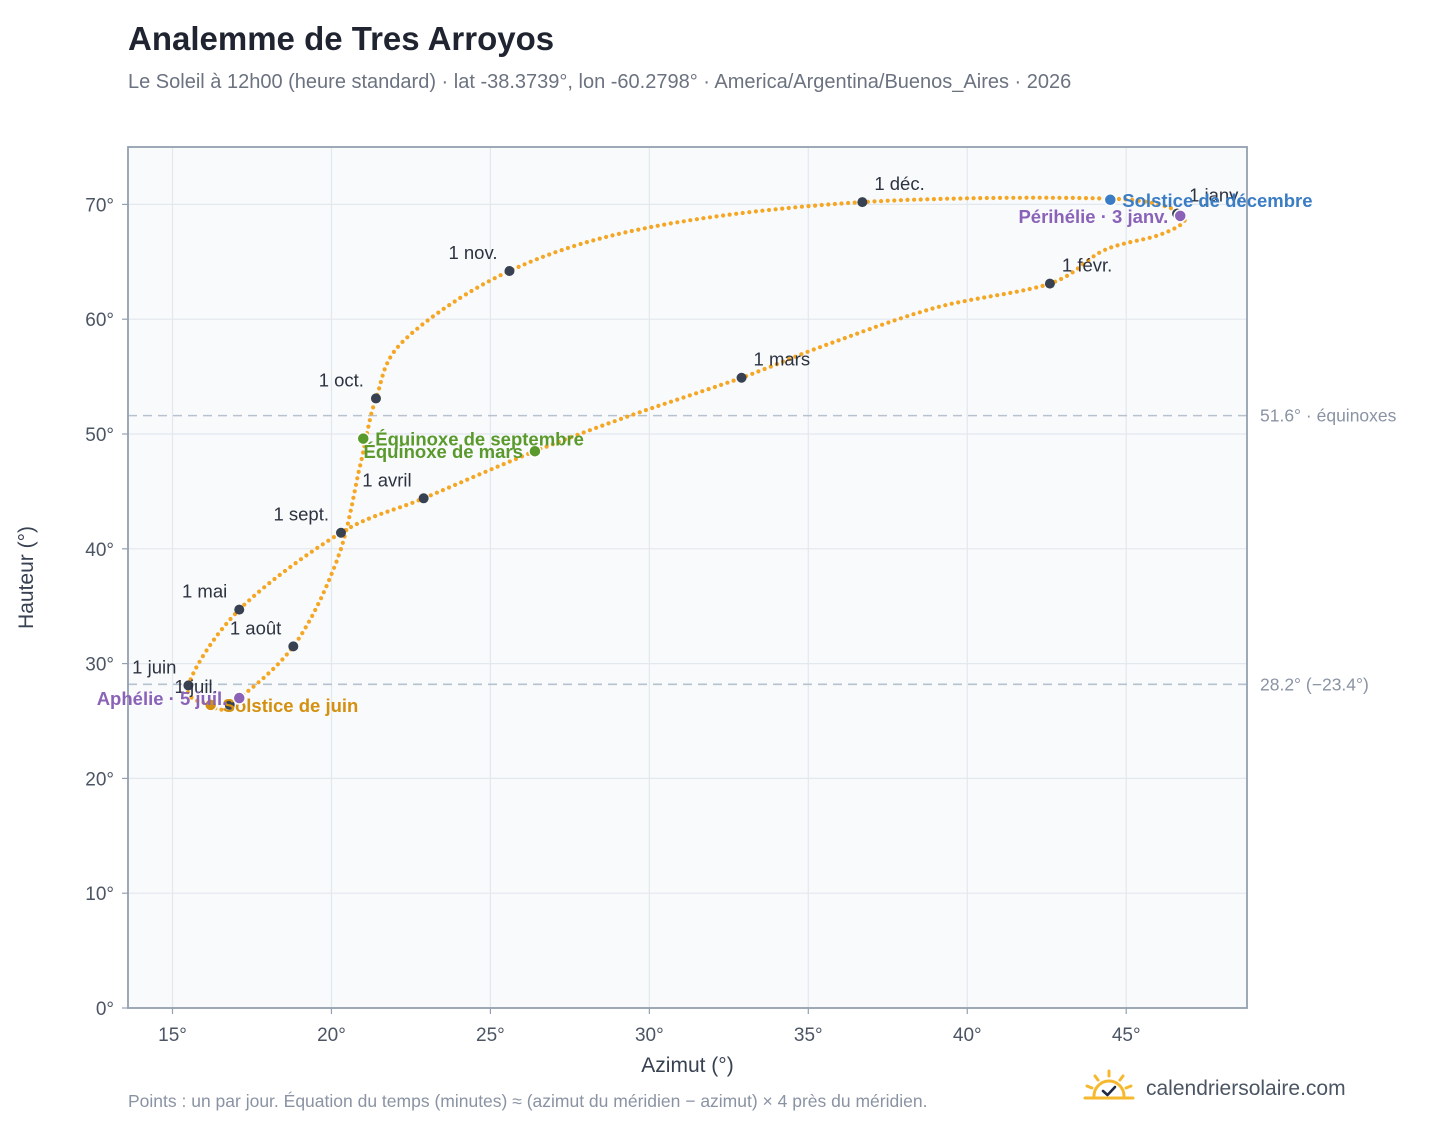 The image size is (1448, 1124). Describe the element at coordinates (1328, 416) in the screenshot. I see `reference-line-label: 51.6° · équinoxes` at that location.